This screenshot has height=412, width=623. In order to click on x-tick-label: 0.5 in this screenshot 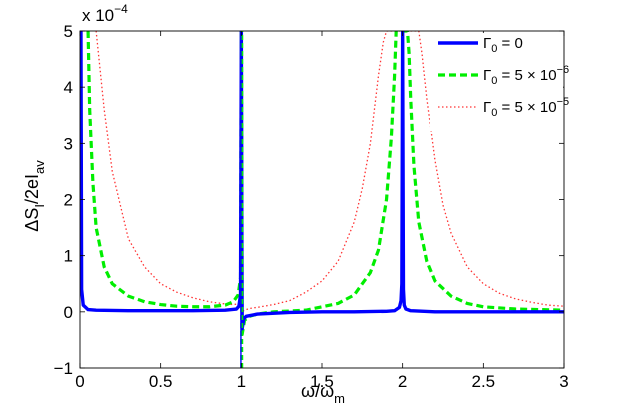, I will do `click(161, 381)`.